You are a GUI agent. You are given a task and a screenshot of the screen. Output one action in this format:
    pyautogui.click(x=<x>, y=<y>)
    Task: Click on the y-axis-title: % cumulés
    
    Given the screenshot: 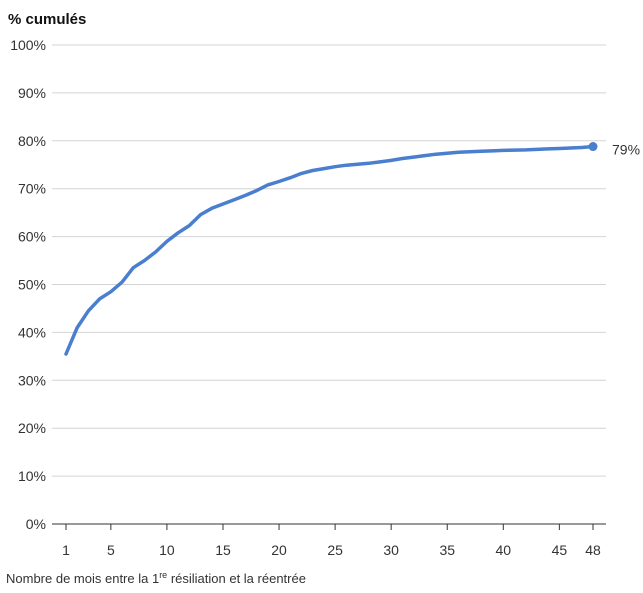 What is the action you would take?
    pyautogui.click(x=47, y=19)
    